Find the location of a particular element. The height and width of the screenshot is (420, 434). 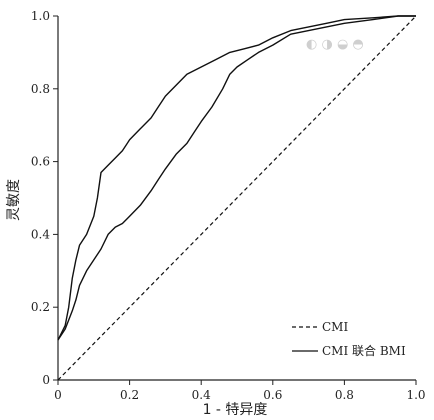

y-tick-label: 0 is located at coordinates (46, 380).